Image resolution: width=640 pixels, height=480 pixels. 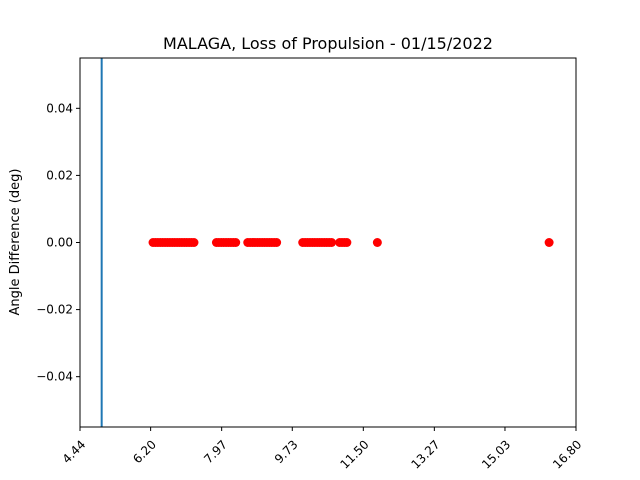 I want to click on x-tick-label: 11.50, so click(x=354, y=454).